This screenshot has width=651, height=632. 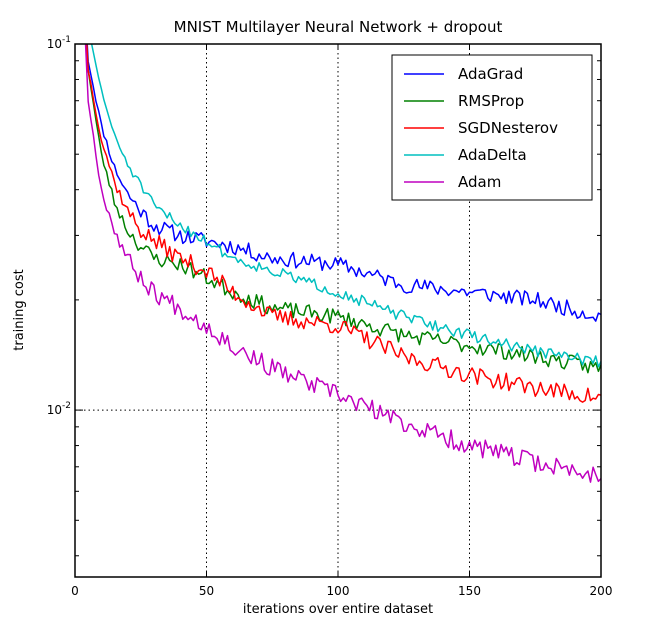 I want to click on legend-label-rmsprop: RMSProp, so click(x=491, y=101).